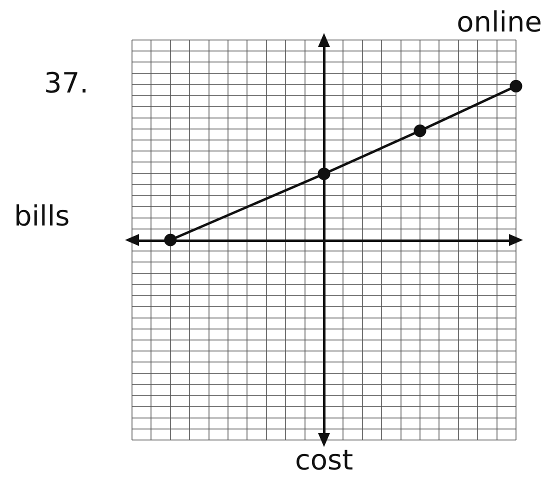  I want to click on chart-title: 37., so click(66, 83).